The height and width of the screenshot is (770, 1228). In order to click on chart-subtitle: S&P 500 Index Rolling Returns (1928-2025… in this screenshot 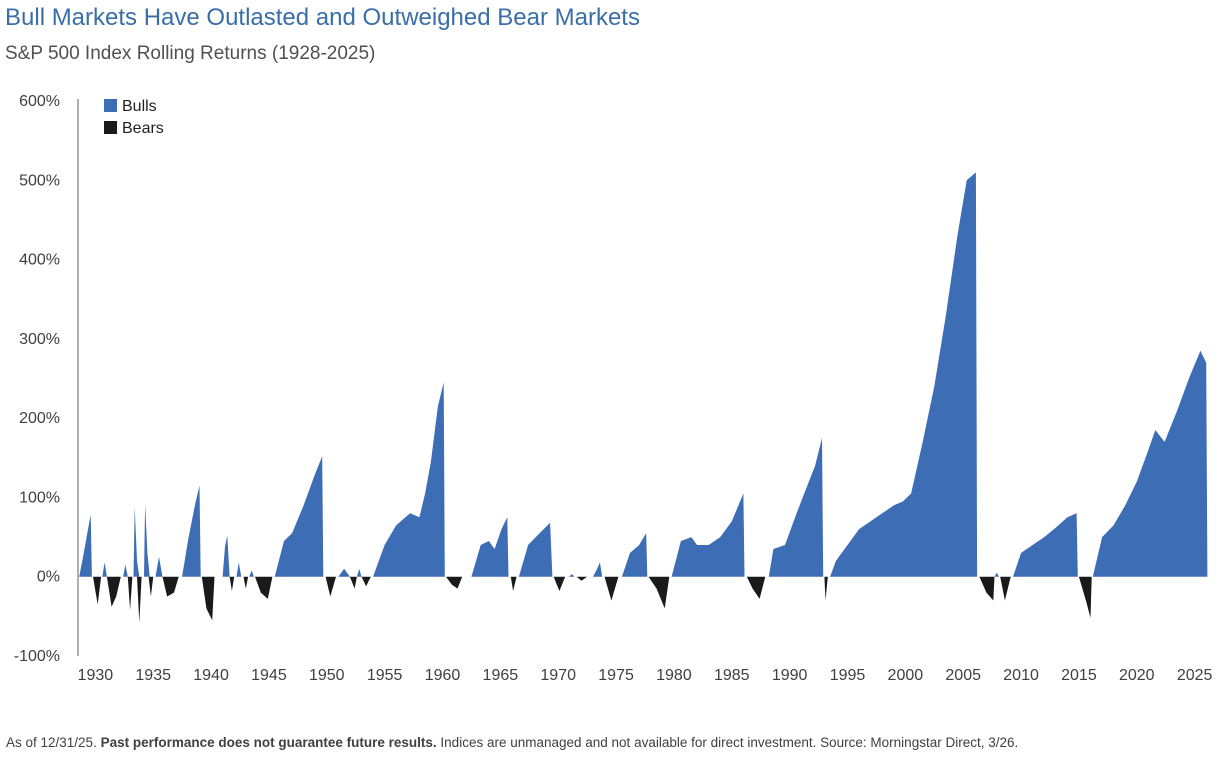, I will do `click(190, 53)`.